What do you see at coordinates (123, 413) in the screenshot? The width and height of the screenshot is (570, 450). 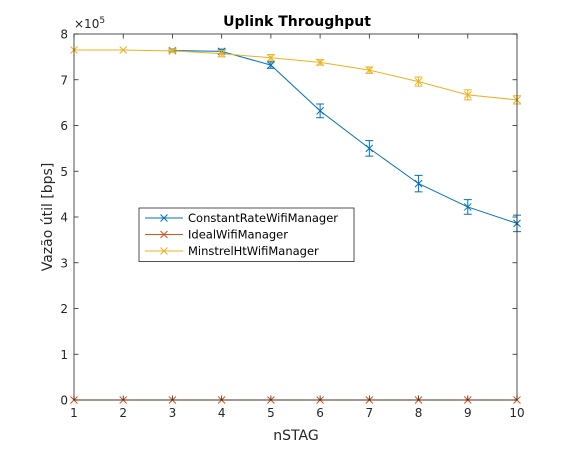 I see `x-tick-label: 2` at bounding box center [123, 413].